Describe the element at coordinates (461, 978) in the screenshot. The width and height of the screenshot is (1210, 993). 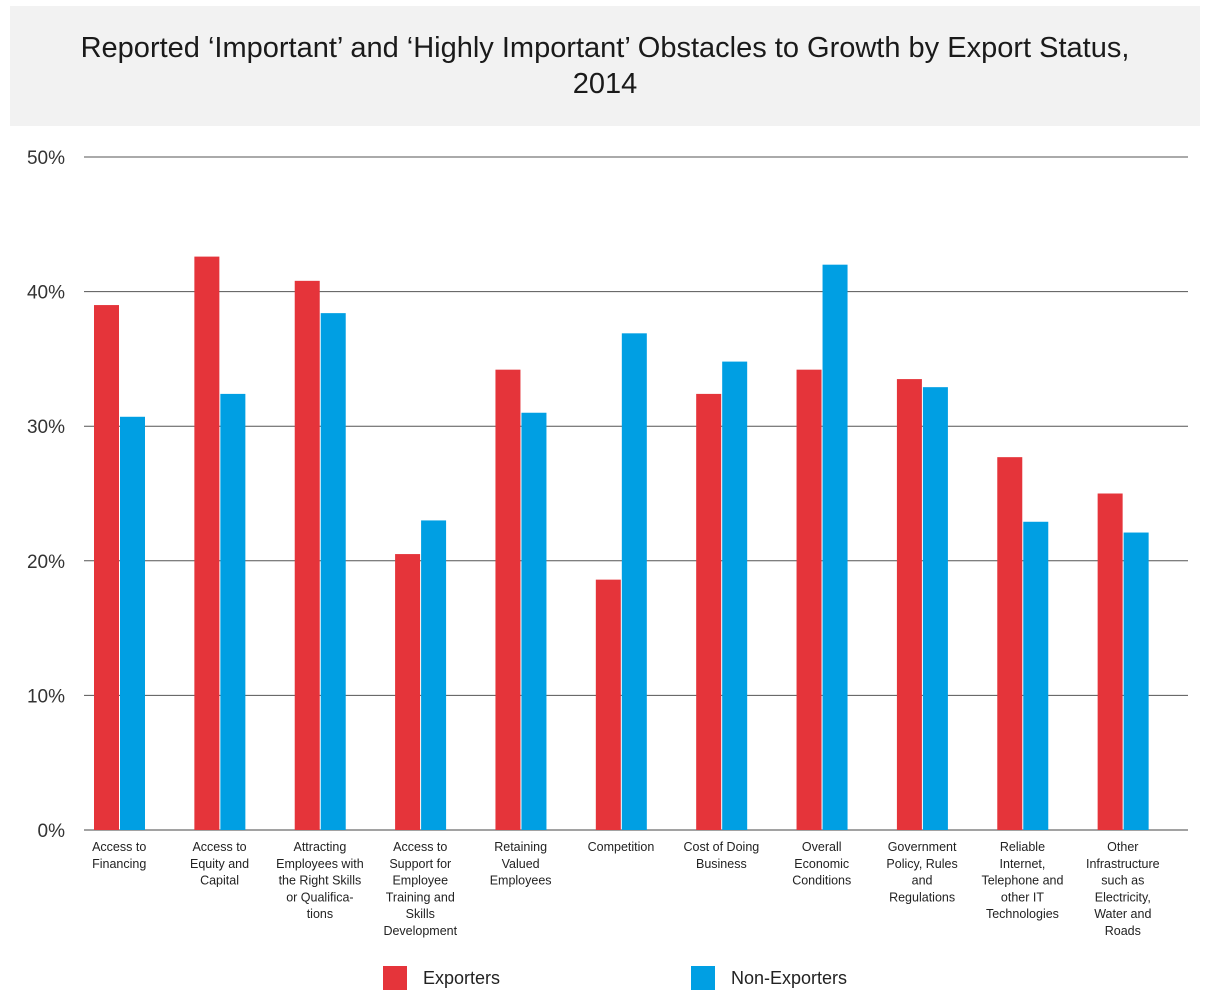
I see `legend-label-exporters: Exporters` at that location.